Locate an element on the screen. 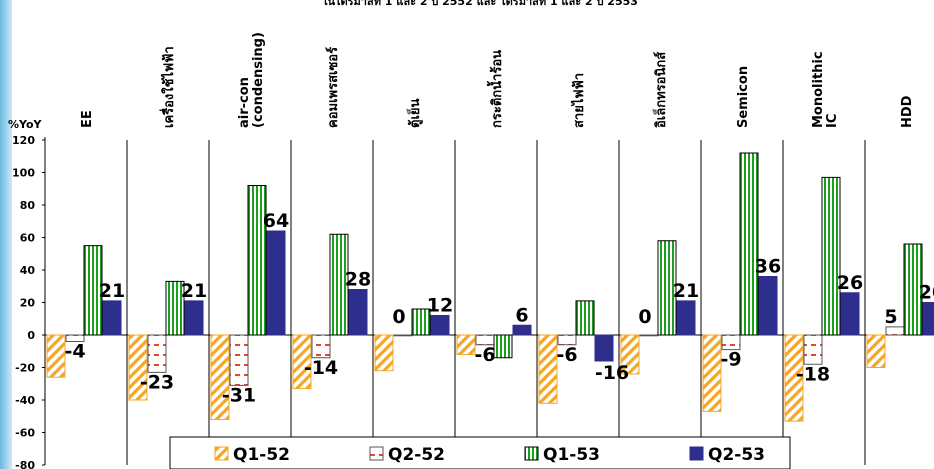 The image size is (934, 469). category-label: สายไฟฟ้า is located at coordinates (578, 100).